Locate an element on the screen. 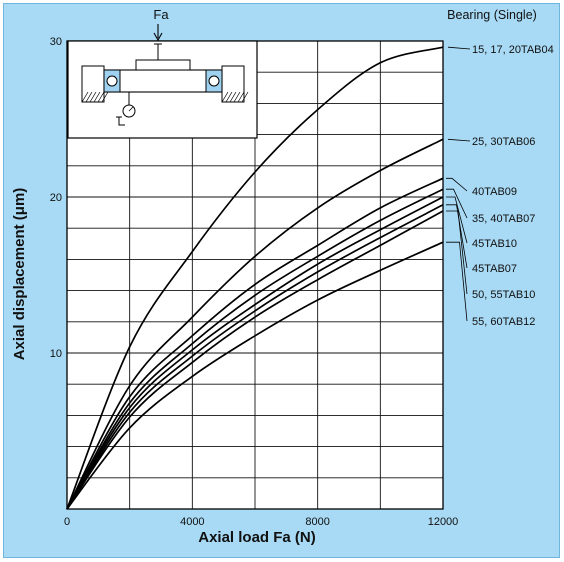 The height and width of the screenshot is (562, 564). label-leaders is located at coordinates (458, 184).